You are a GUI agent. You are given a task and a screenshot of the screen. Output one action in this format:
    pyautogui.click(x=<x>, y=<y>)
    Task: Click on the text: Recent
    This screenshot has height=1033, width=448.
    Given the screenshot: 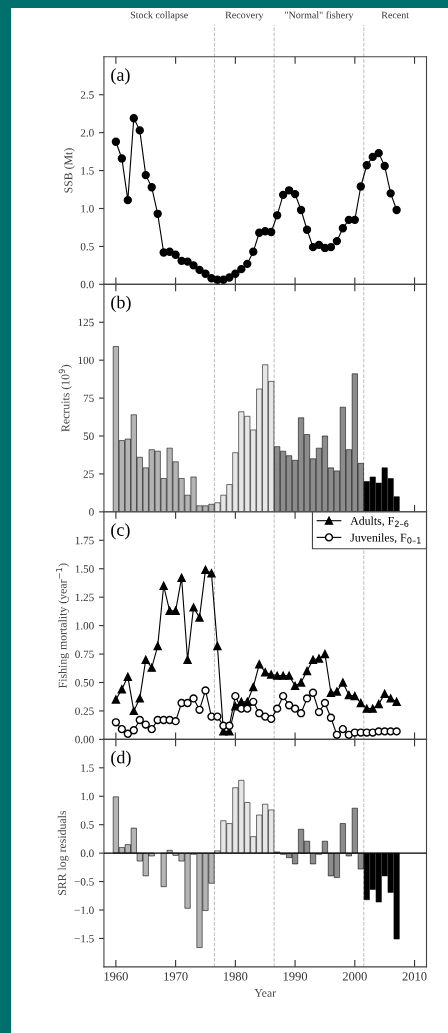 What is the action you would take?
    pyautogui.click(x=395, y=15)
    